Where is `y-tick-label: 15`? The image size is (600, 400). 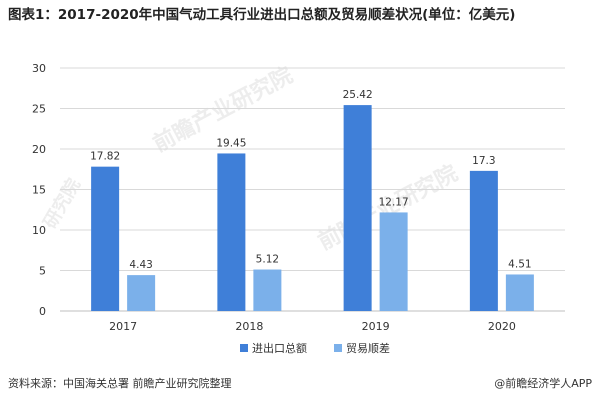 y-tick-label: 15 is located at coordinates (39, 190).